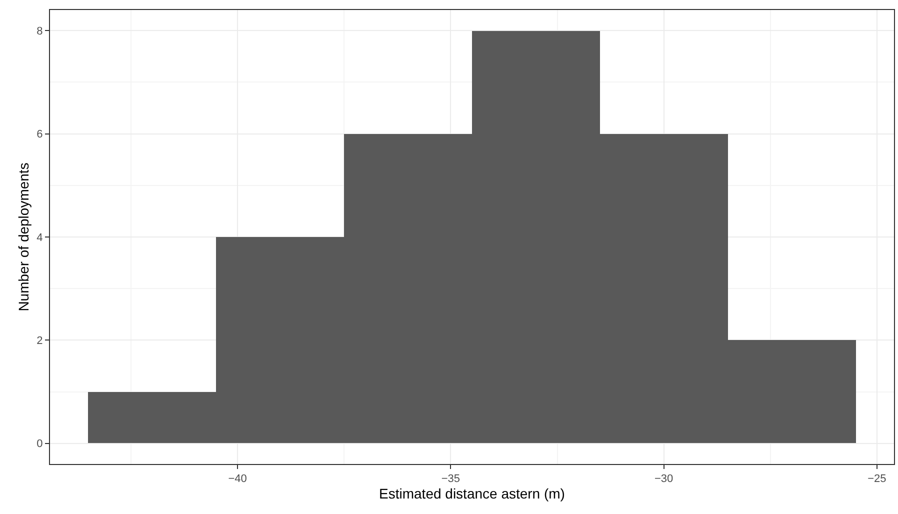 The height and width of the screenshot is (514, 898). Describe the element at coordinates (23, 237) in the screenshot. I see `y-axis-title: Number of deployments` at that location.